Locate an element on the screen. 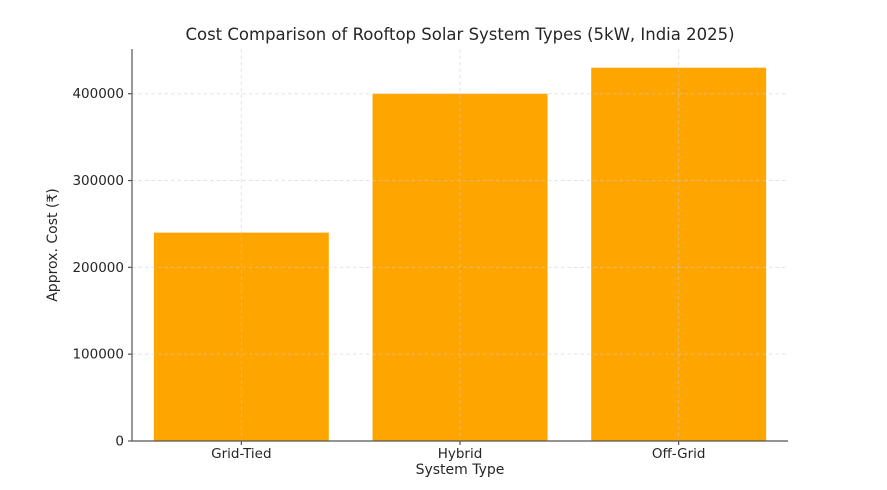 Image resolution: width=887 pixels, height=490 pixels. x-axis-label: System Type is located at coordinates (460, 470).